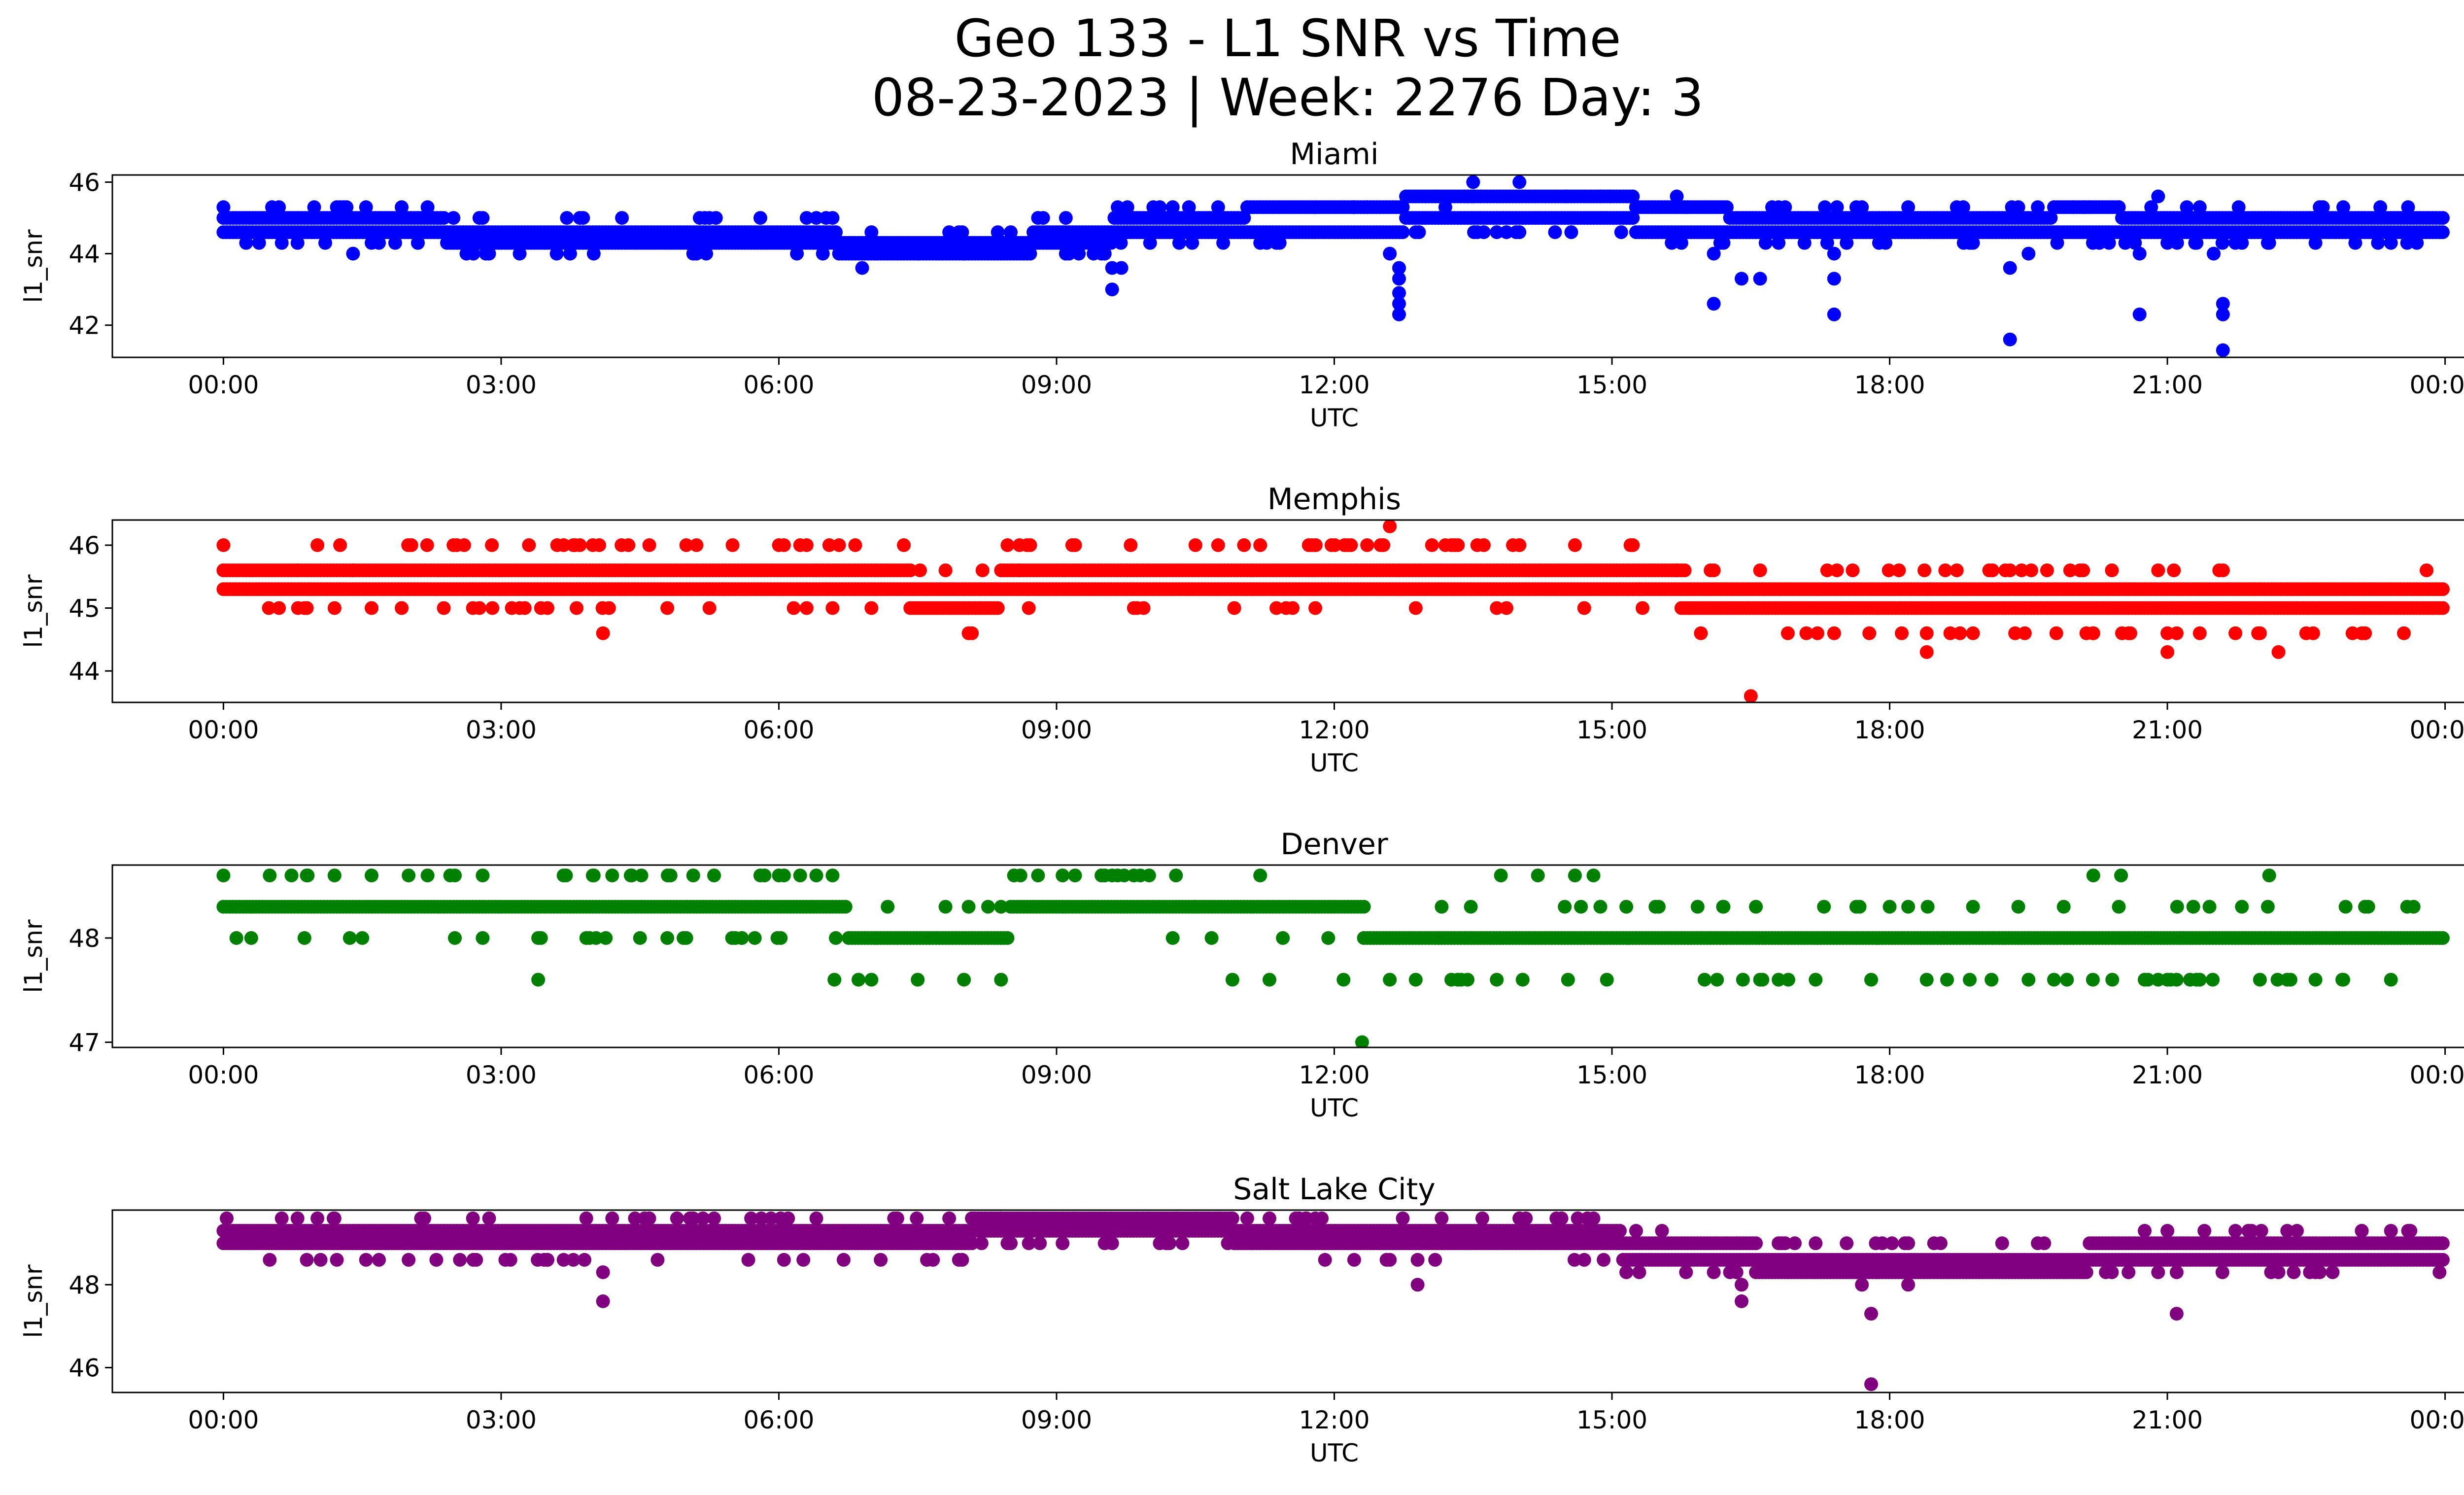  I want to click on subplot-title: Miami, so click(1334, 154).